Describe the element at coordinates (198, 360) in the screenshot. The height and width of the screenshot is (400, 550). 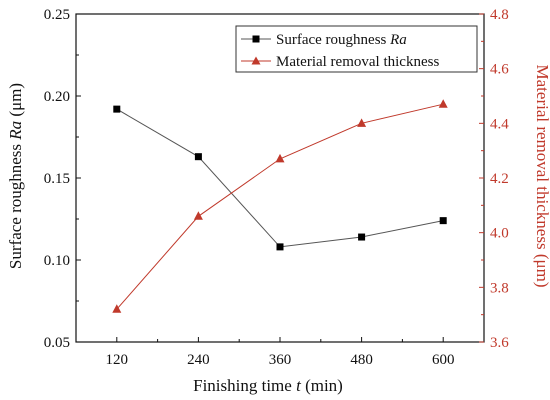
I see `x-tick-label: 240` at that location.